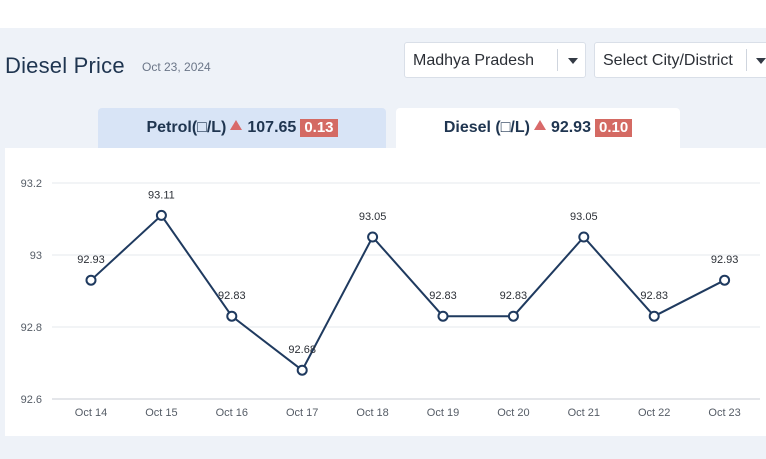 The width and height of the screenshot is (766, 459). Describe the element at coordinates (161, 413) in the screenshot. I see `x-tick-label: Oct 15` at that location.